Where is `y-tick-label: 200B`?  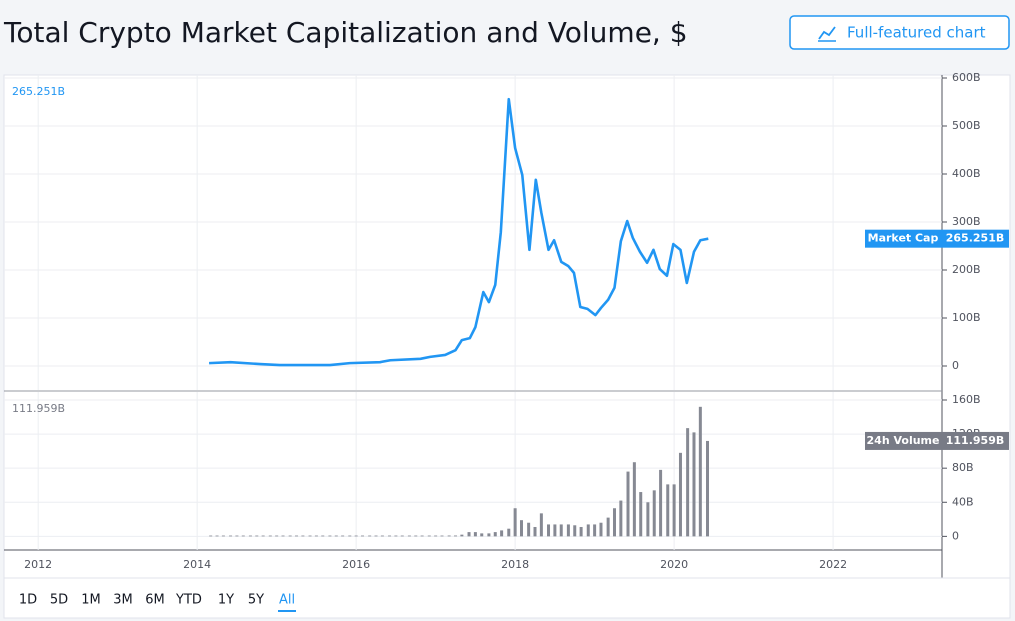 y-tick-label: 200B is located at coordinates (966, 269).